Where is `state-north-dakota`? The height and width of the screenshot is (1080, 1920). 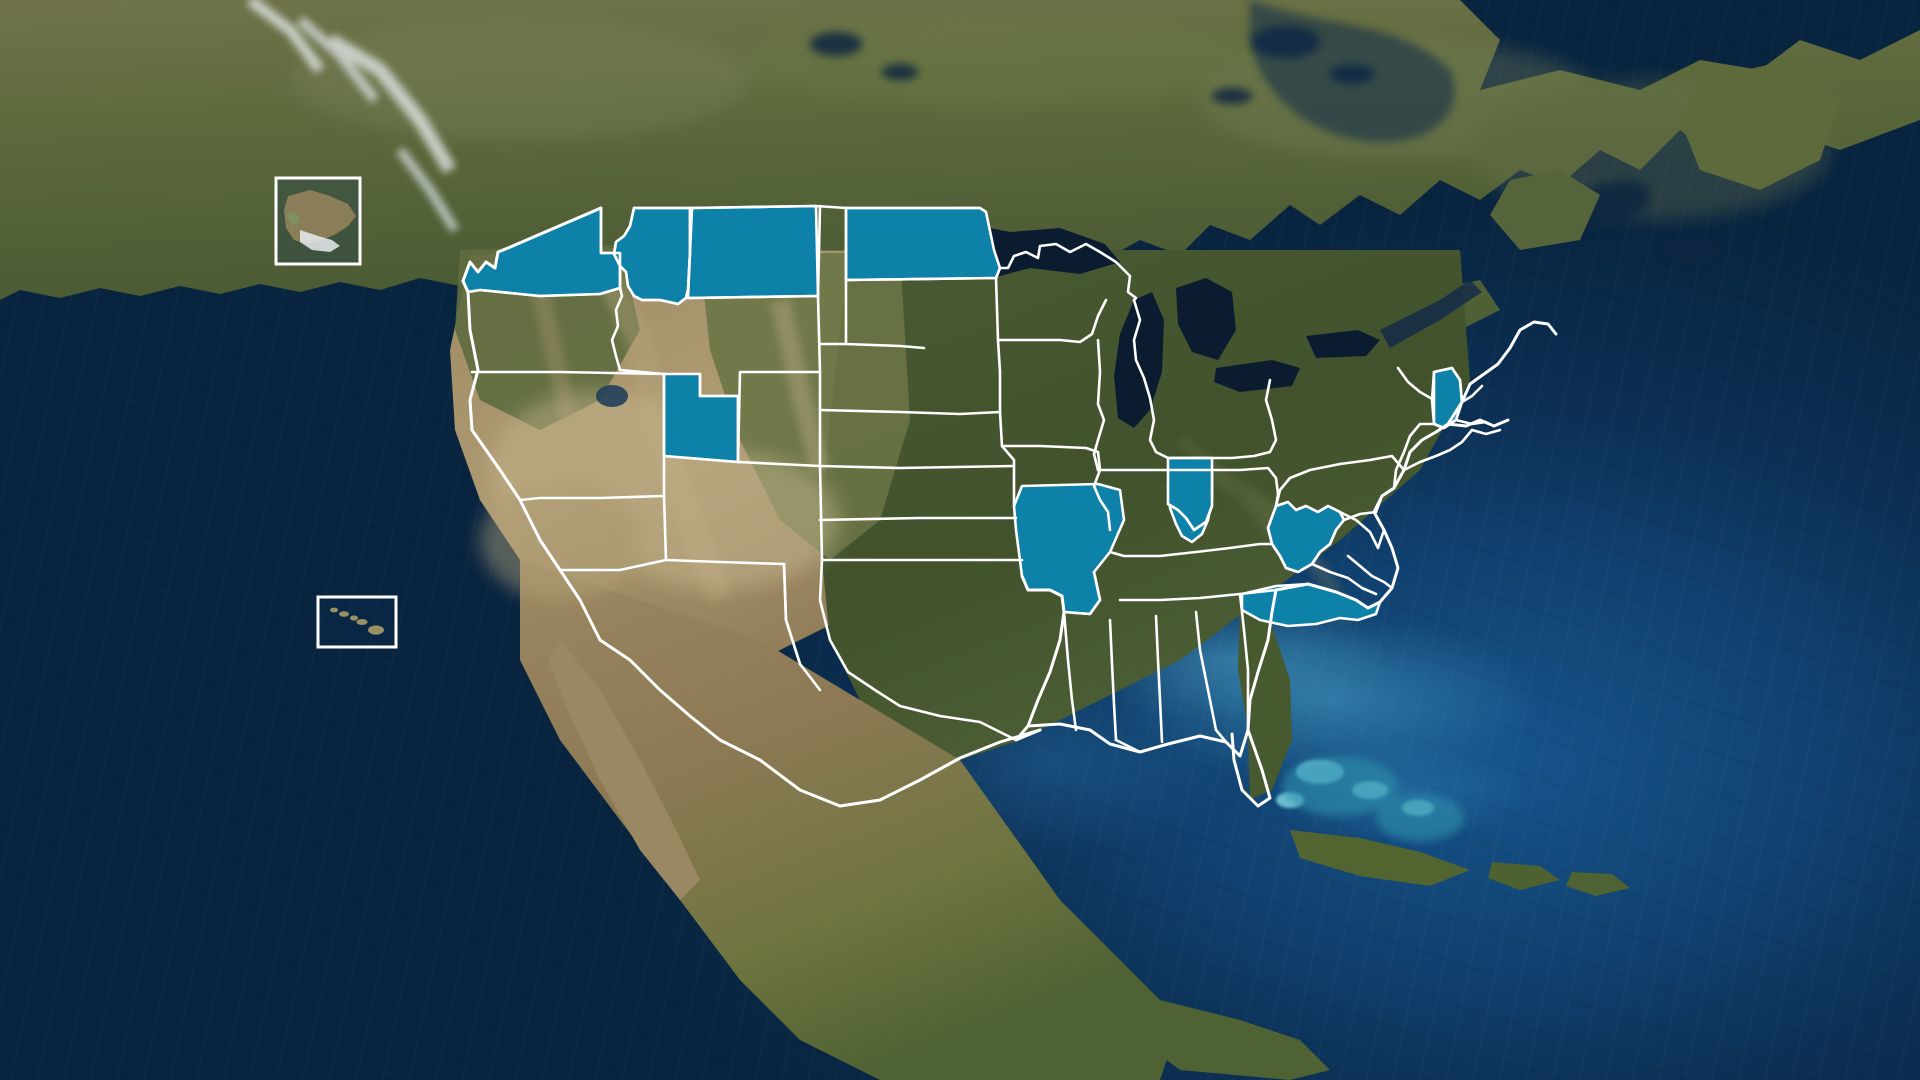
state-north-dakota is located at coordinates (923, 244).